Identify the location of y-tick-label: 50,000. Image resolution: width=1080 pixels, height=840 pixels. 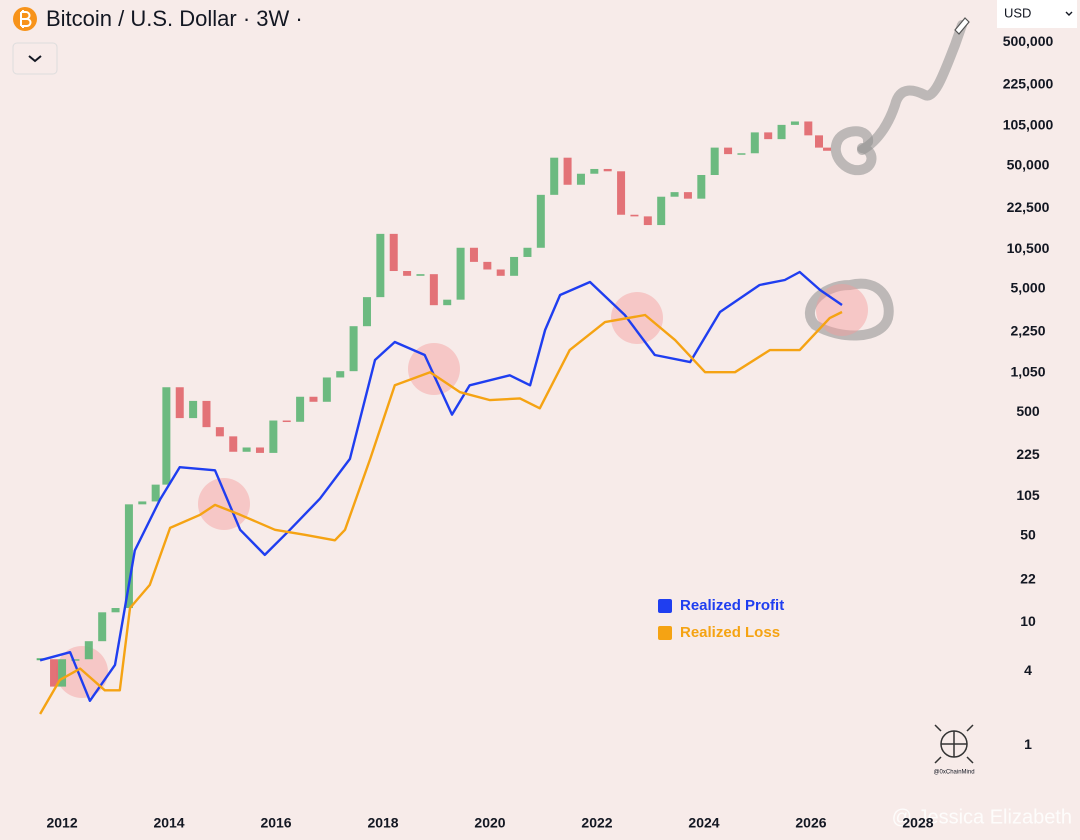
(1028, 164).